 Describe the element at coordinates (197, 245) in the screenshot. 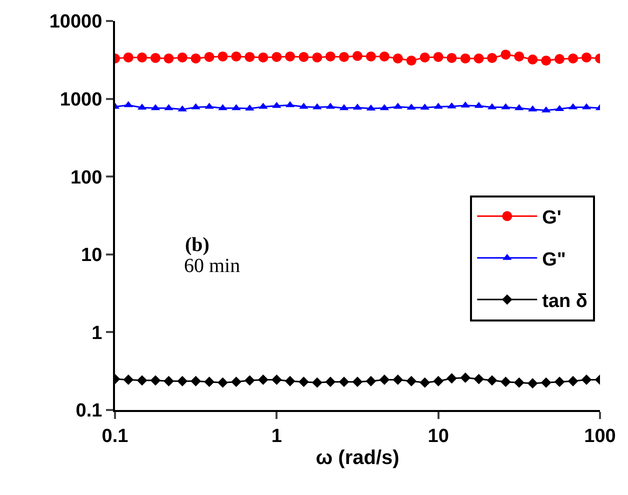

I see `annotation: (b)` at that location.